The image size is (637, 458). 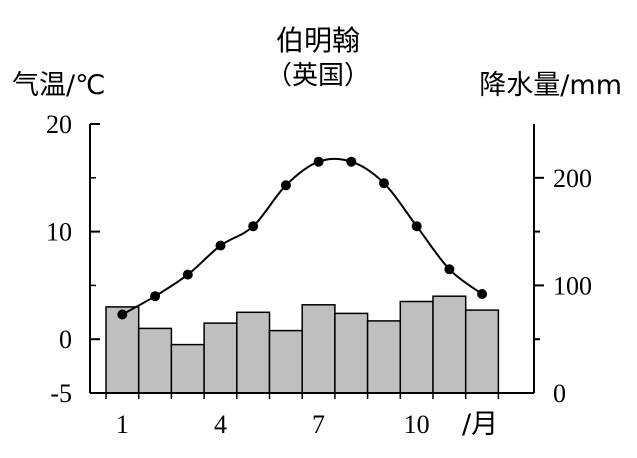 I want to click on chart-title: 伯明翰, so click(x=318, y=40).